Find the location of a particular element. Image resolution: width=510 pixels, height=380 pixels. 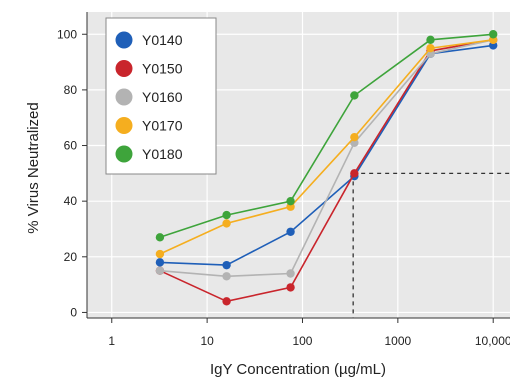

legend-label: Y0170 is located at coordinates (162, 126).